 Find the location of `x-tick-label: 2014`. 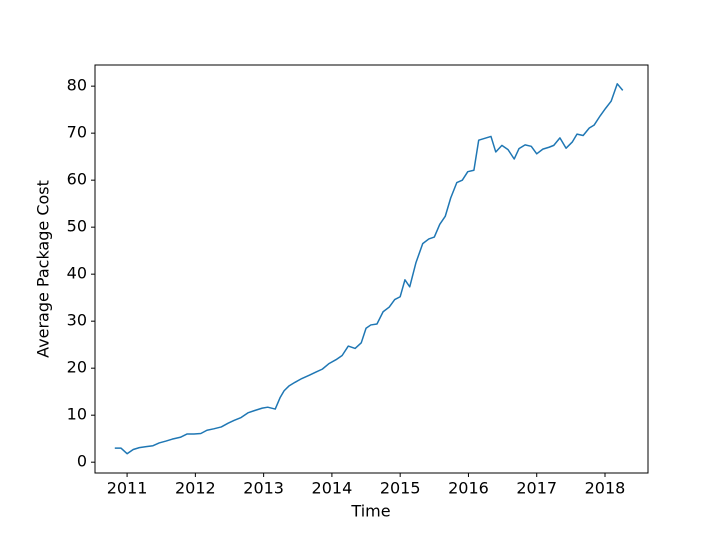

x-tick-label: 2014 is located at coordinates (332, 488).